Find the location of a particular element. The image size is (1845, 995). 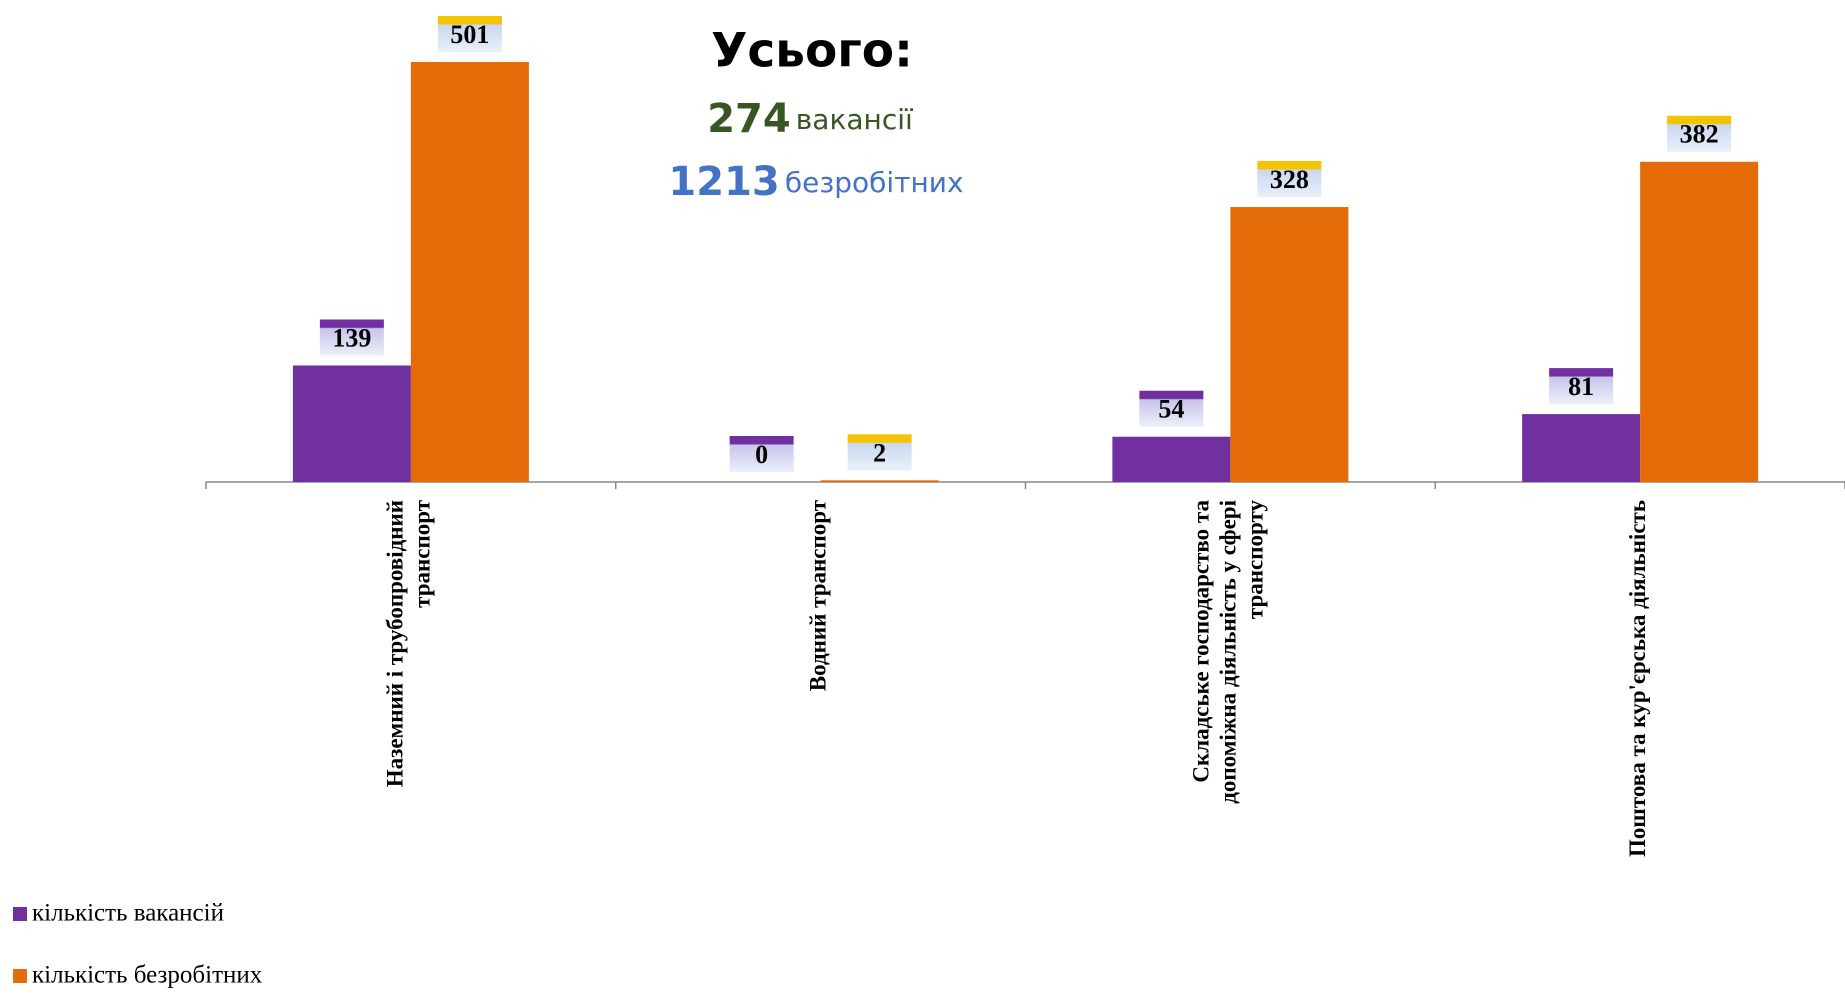

x-tick-label-line: Поштова та кур'єрська діяльність is located at coordinates (1637, 678).